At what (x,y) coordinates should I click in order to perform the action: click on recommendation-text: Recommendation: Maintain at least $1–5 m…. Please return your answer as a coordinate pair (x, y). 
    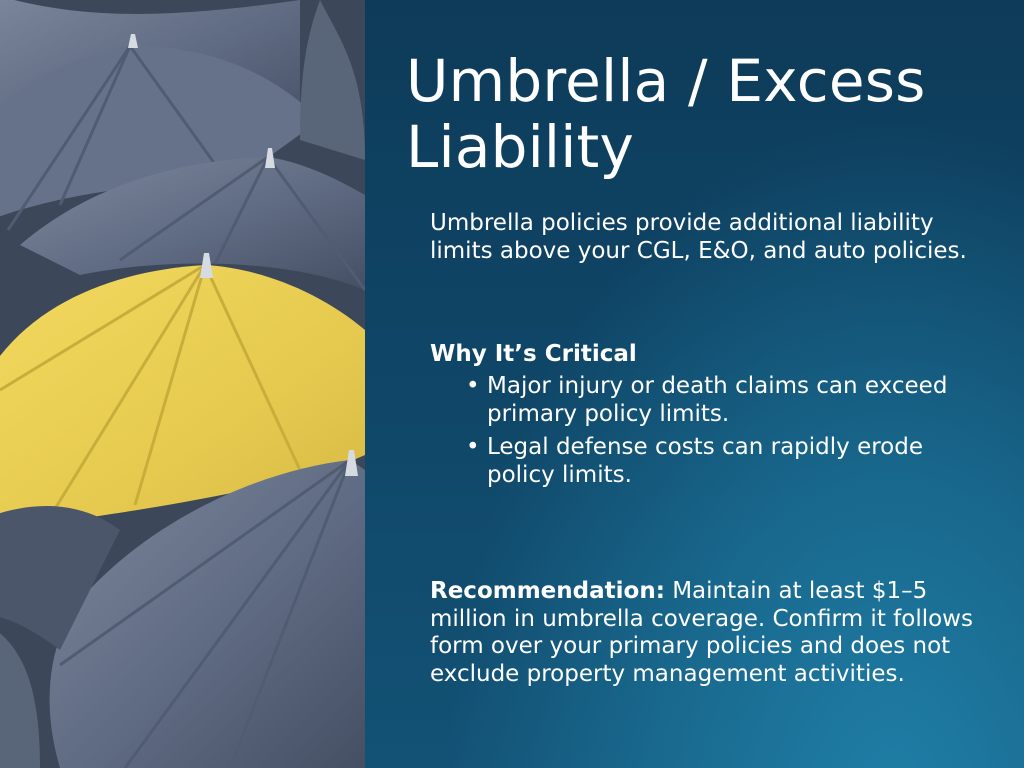
    Looking at the image, I should click on (702, 633).